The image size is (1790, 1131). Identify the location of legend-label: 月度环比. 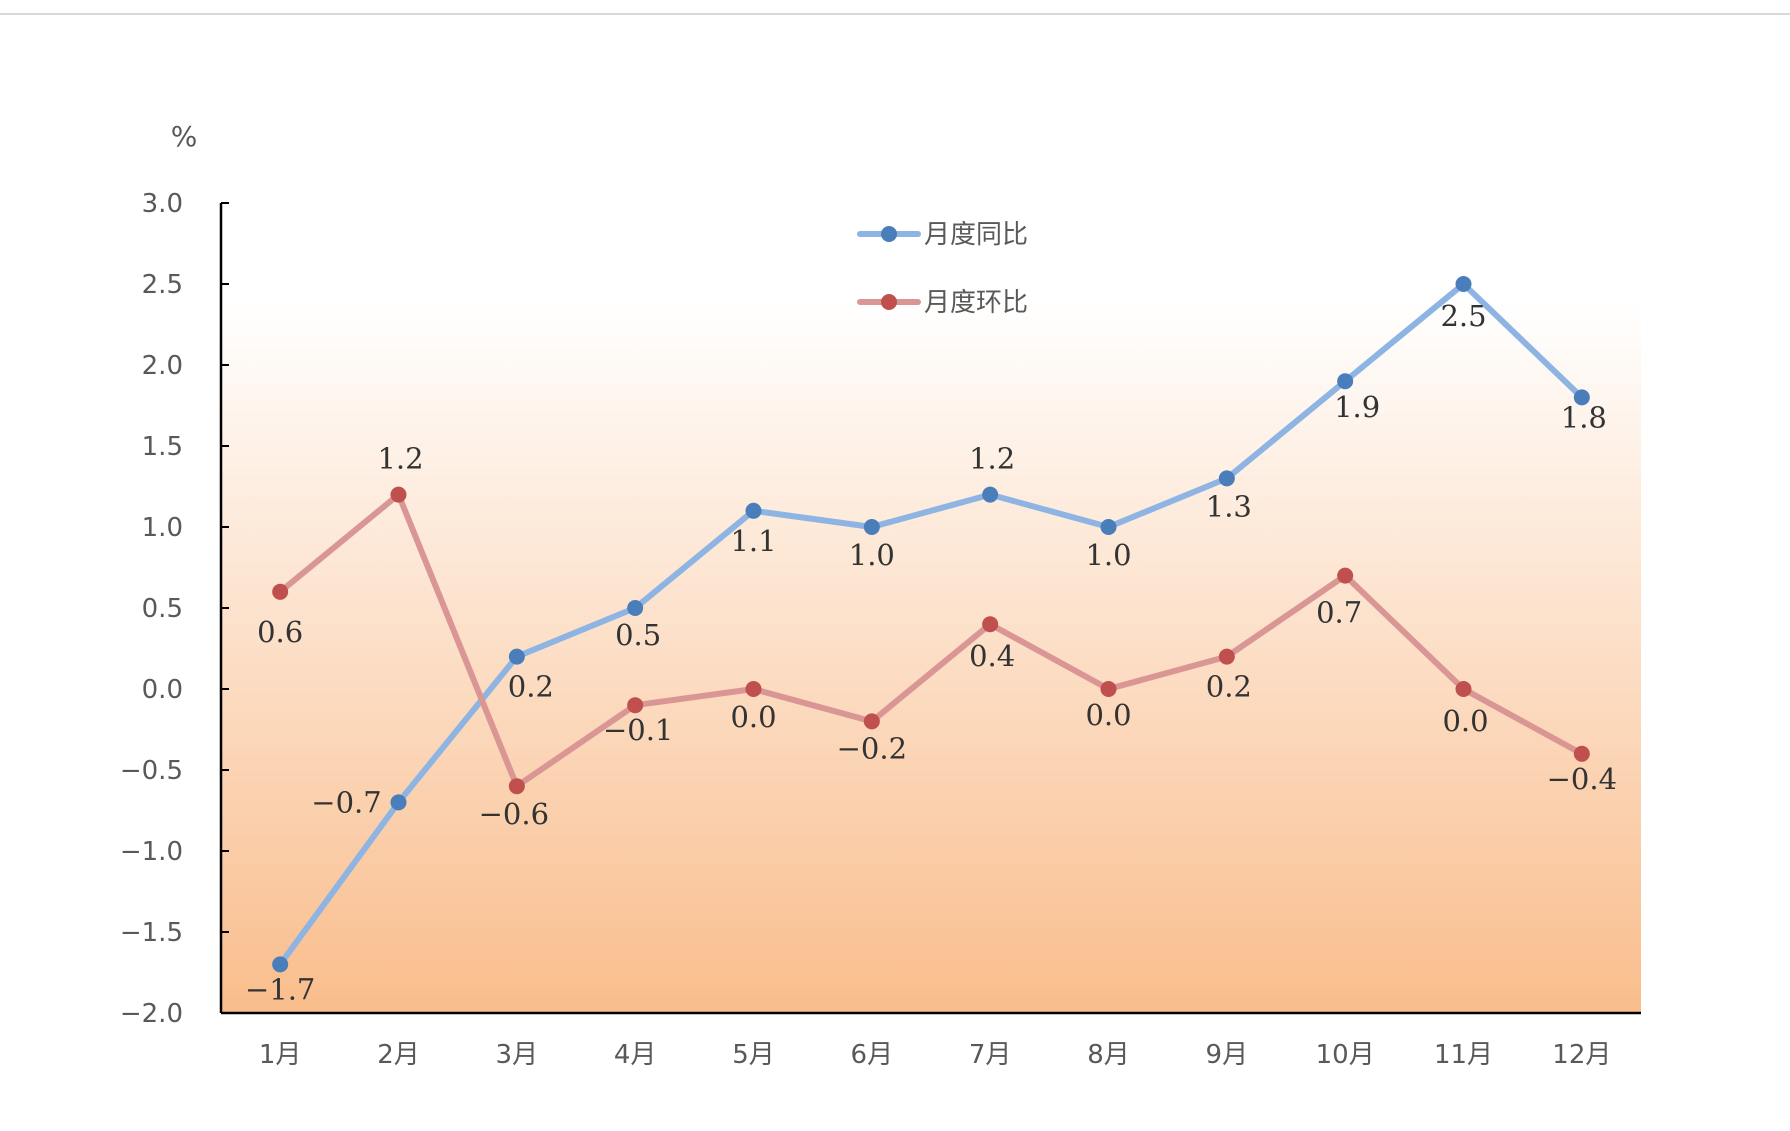
(976, 303).